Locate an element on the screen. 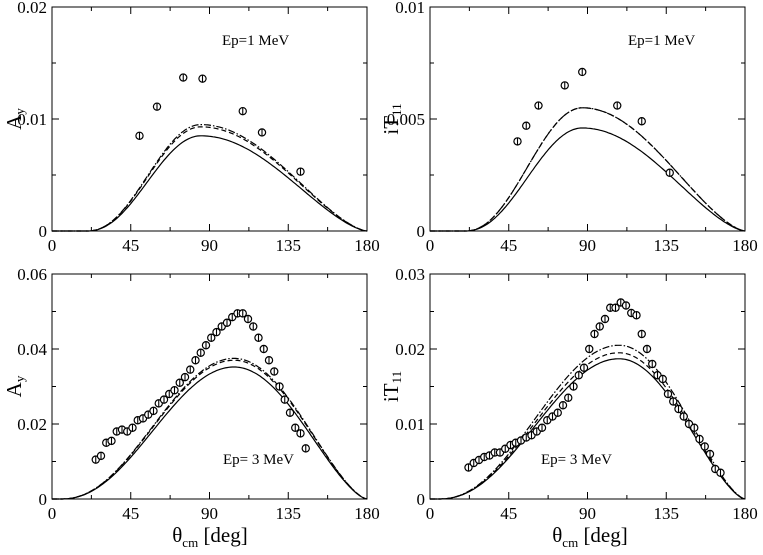  y-axis-label: iT11 is located at coordinates (391, 386).